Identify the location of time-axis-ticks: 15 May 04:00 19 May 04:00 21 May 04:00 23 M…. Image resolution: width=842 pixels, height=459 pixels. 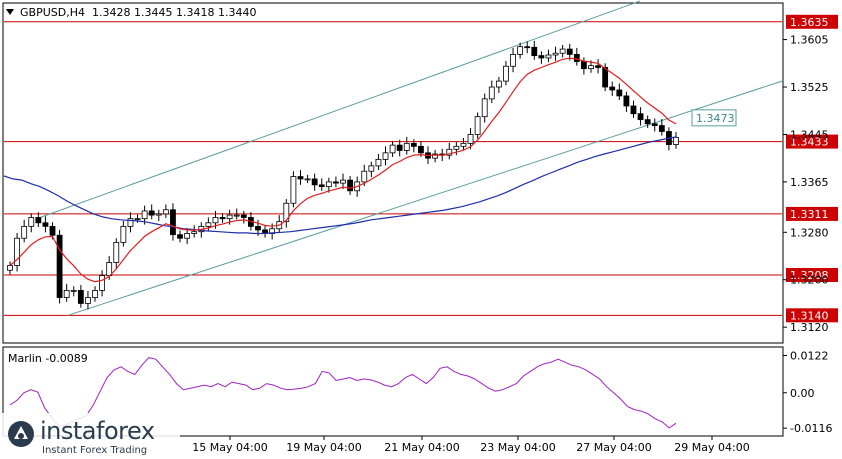
(471, 445).